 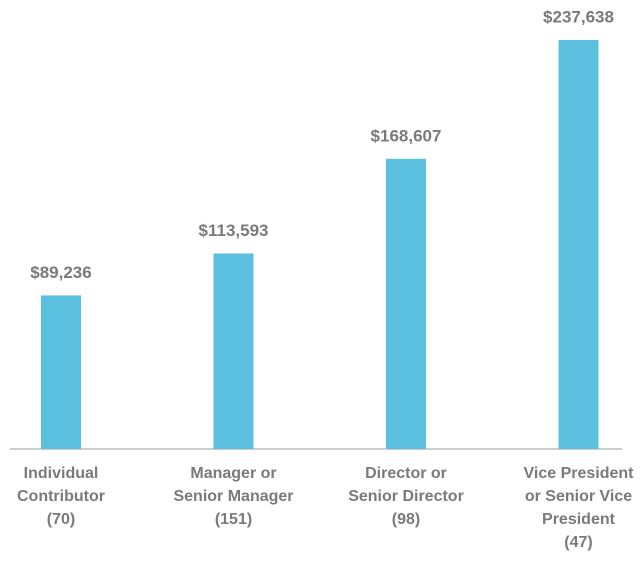 I want to click on x-tick-label: (151), so click(x=233, y=519).